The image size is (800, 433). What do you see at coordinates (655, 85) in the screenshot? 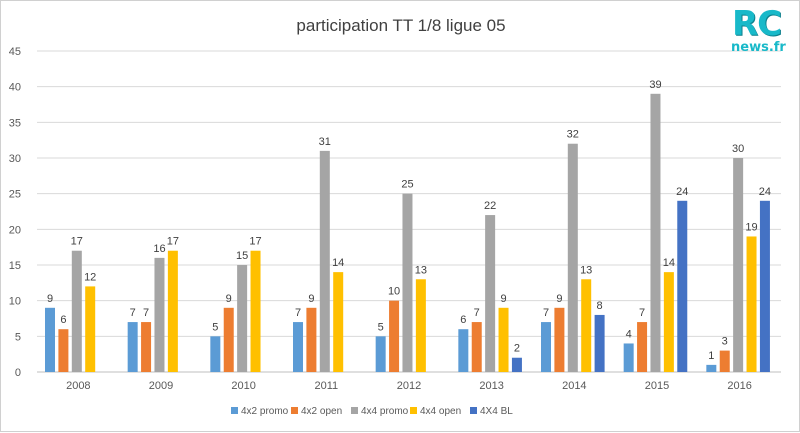
I see `data-label: 39` at bounding box center [655, 85].